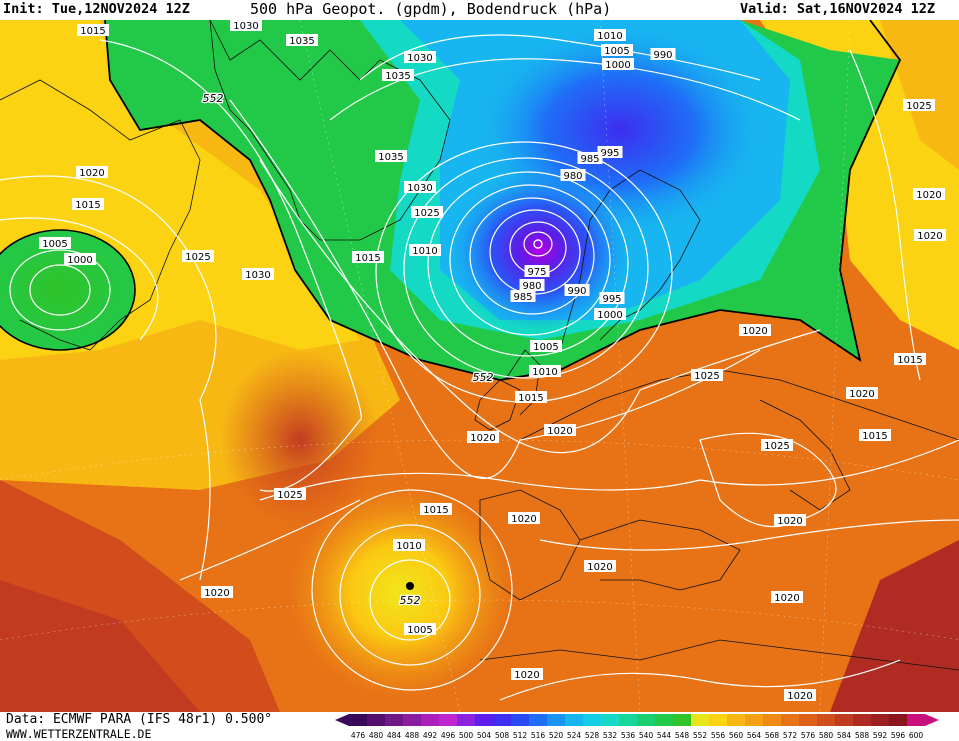  What do you see at coordinates (390, 157) in the screenshot?
I see `isobar-label-text: 1035` at bounding box center [390, 157].